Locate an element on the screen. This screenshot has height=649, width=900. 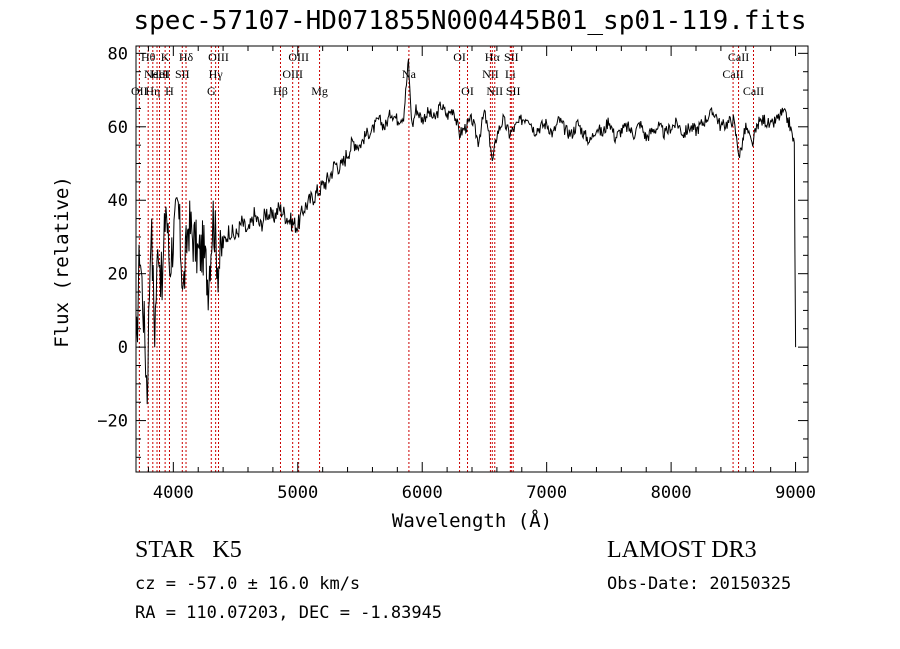
spectral-line-label: NeIII is located at coordinates (157, 74).